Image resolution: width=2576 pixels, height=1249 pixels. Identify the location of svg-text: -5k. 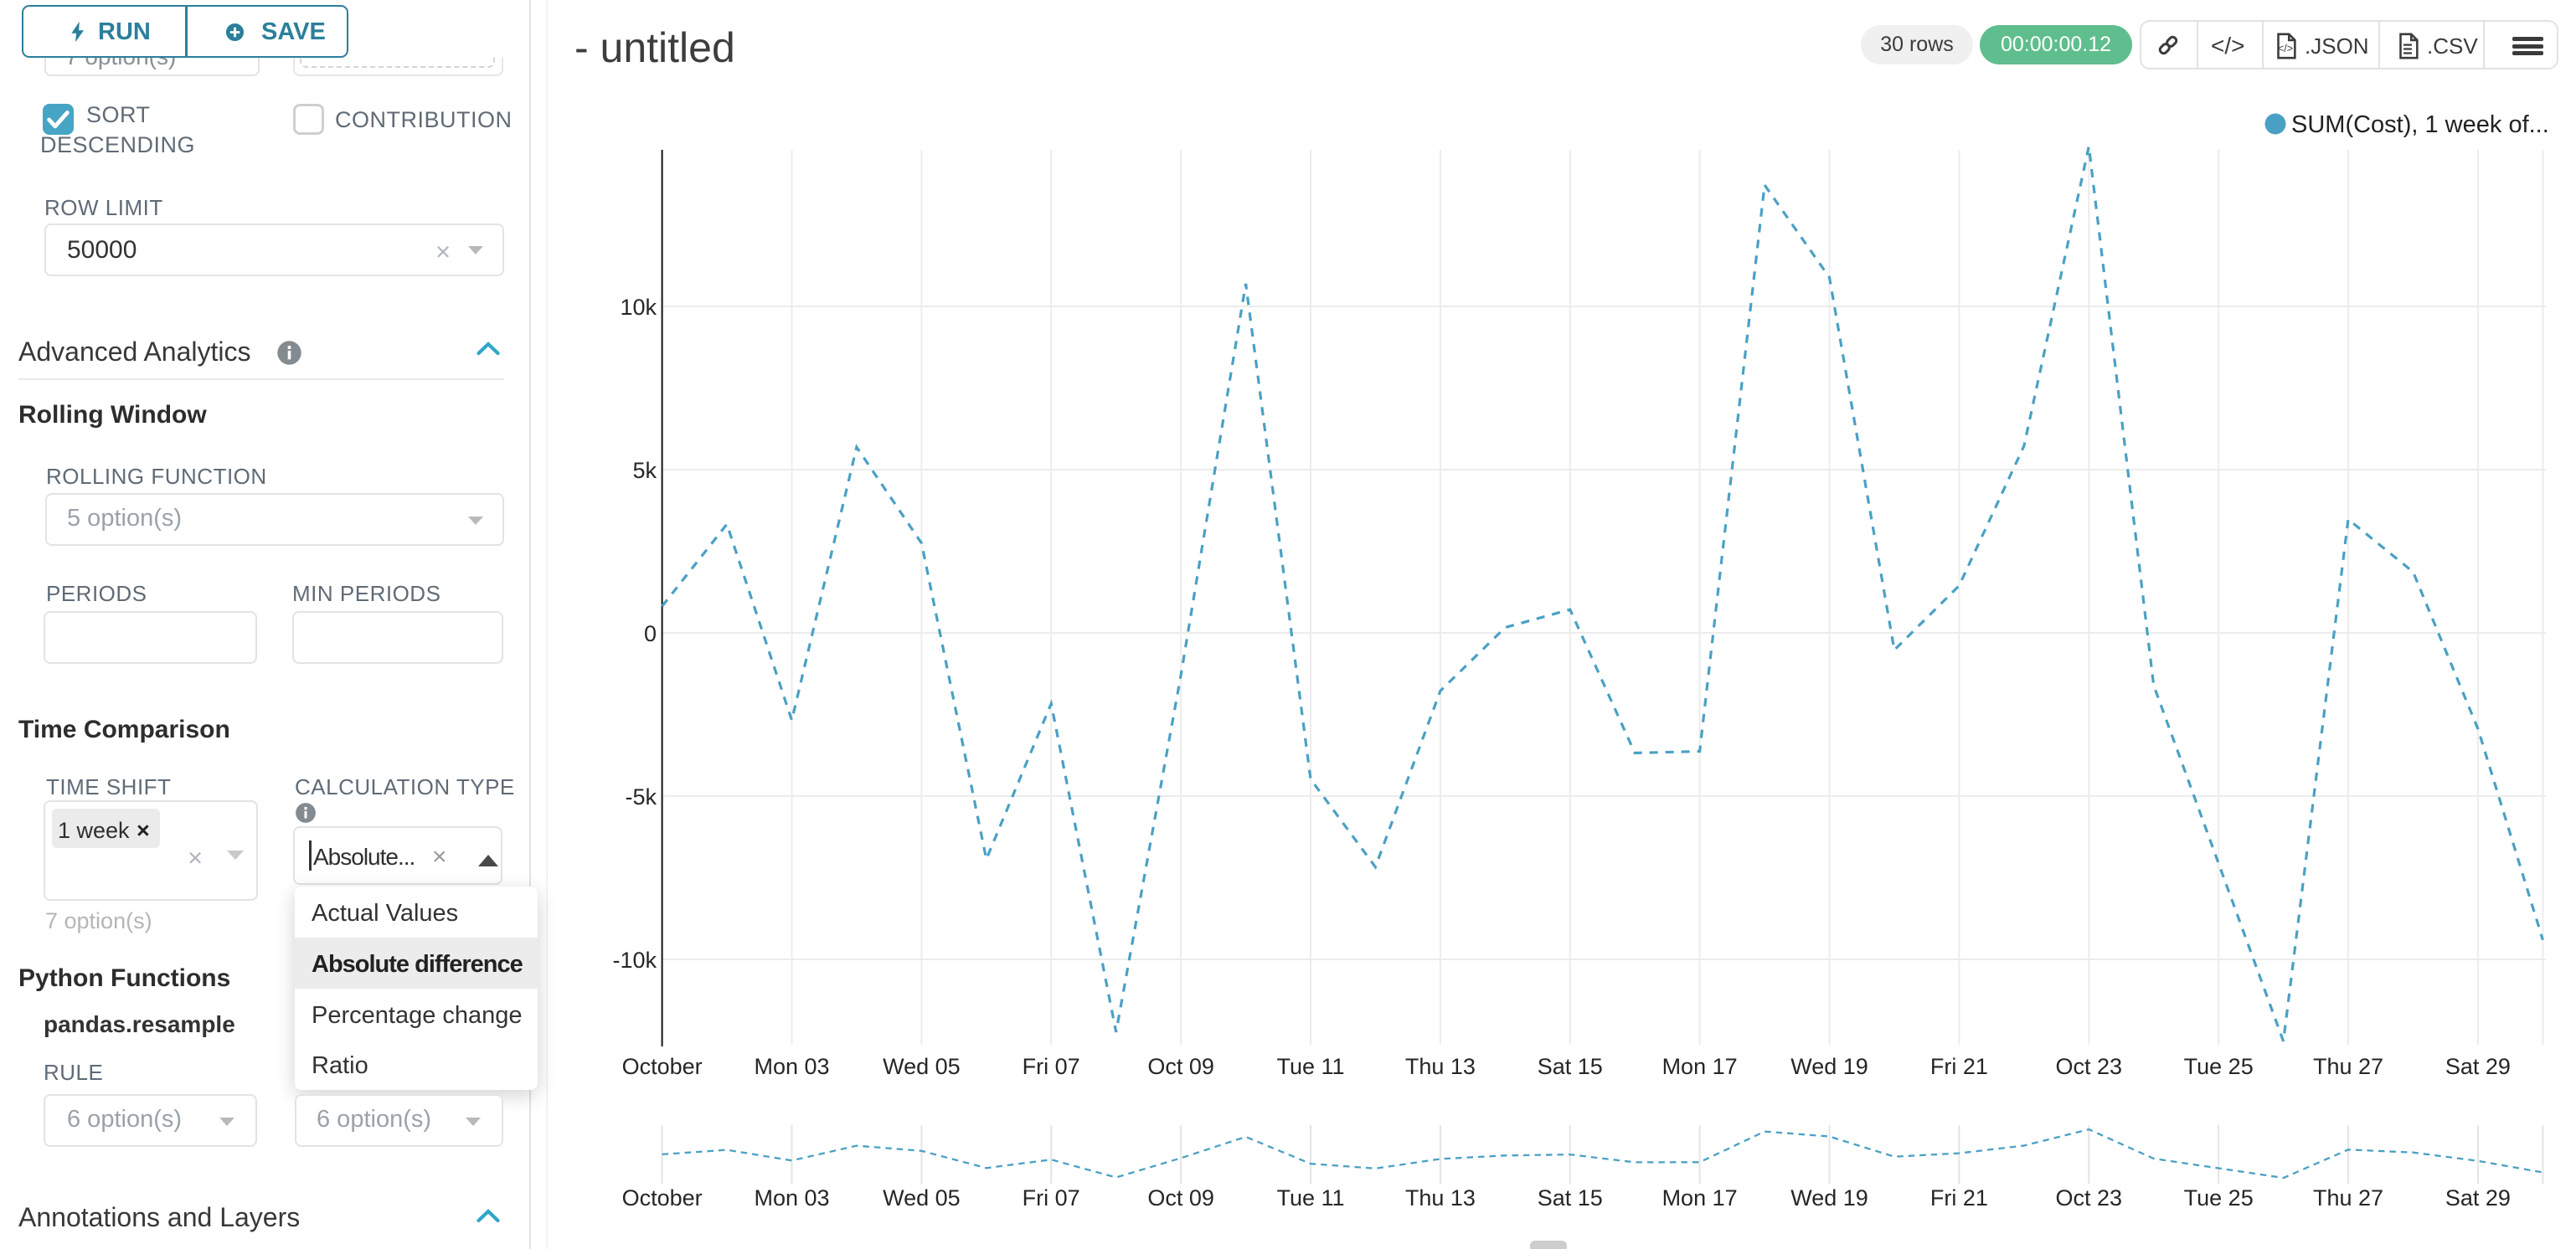
(641, 797).